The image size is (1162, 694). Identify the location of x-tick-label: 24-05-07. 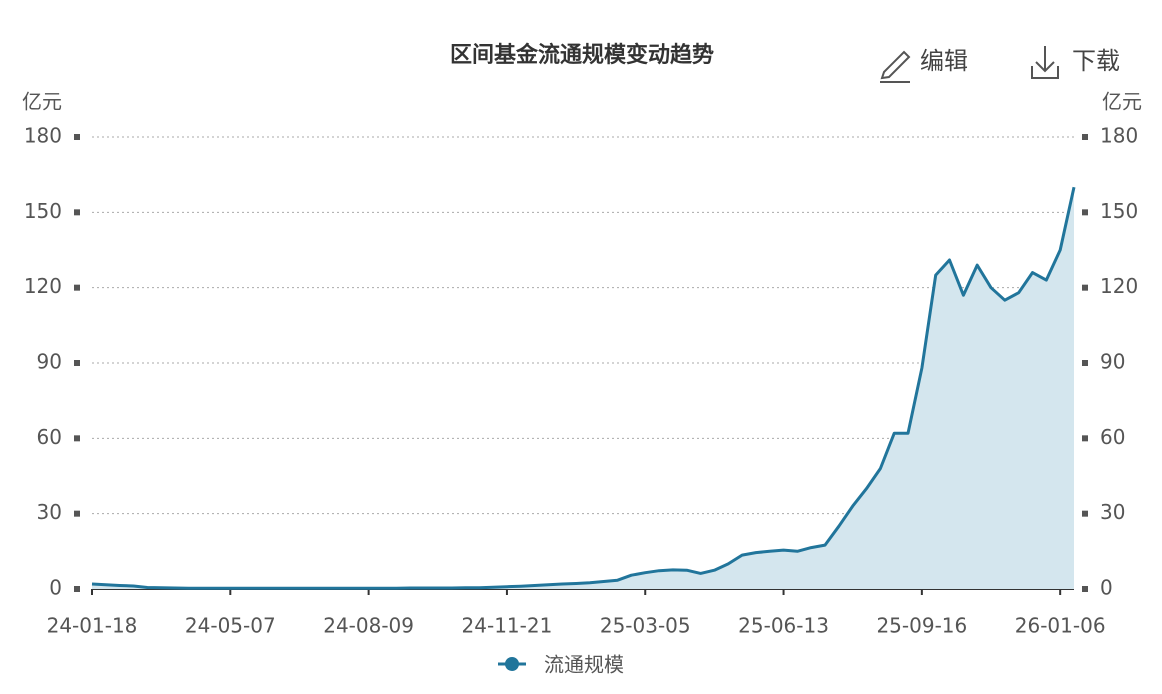
(230, 626).